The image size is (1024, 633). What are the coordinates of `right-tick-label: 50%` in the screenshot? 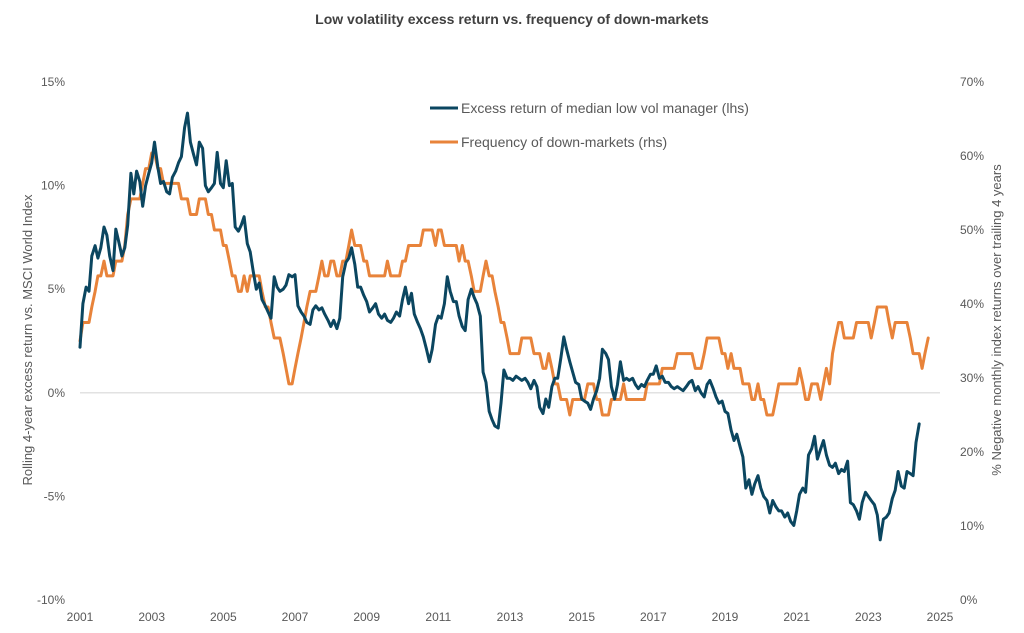 It's located at (972, 230).